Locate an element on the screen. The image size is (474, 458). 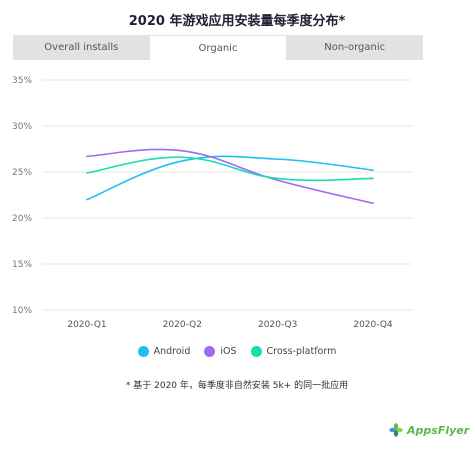
tab-non-organic: Non-organic is located at coordinates (355, 47).